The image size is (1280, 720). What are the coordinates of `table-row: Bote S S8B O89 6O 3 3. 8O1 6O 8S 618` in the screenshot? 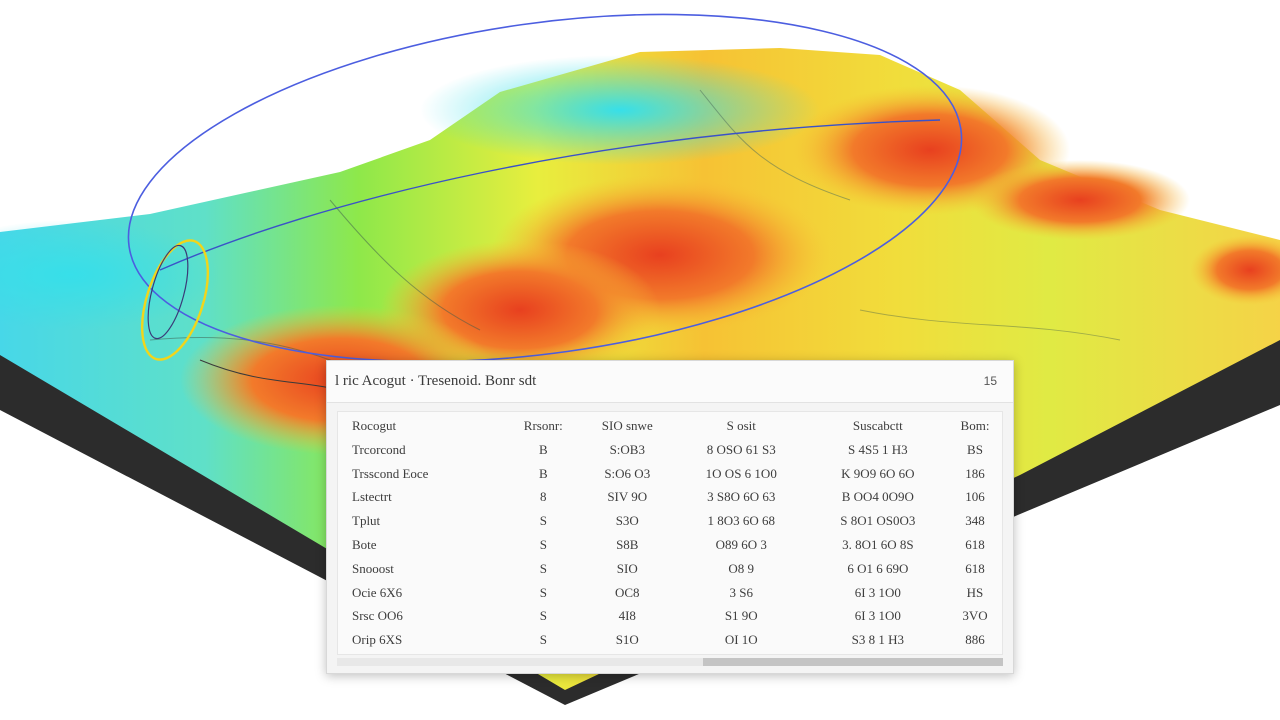 It's located at (670, 545).